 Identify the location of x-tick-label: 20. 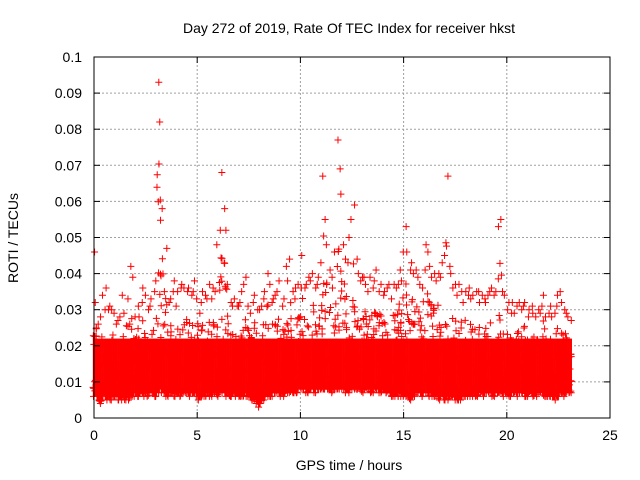
(507, 435).